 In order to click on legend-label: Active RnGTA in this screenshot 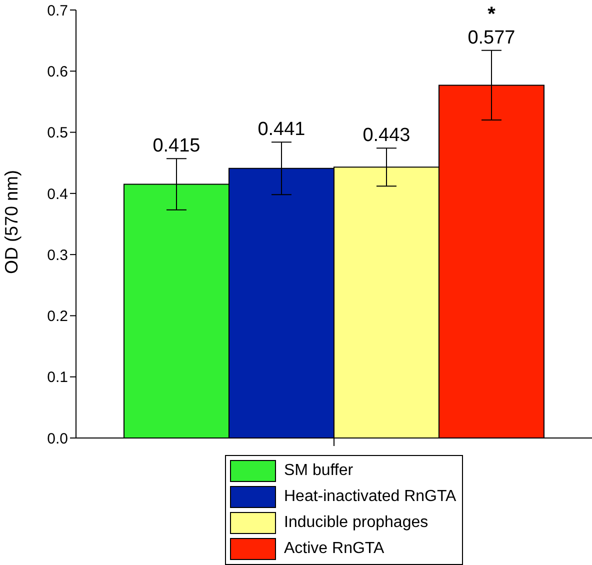, I will do `click(334, 549)`.